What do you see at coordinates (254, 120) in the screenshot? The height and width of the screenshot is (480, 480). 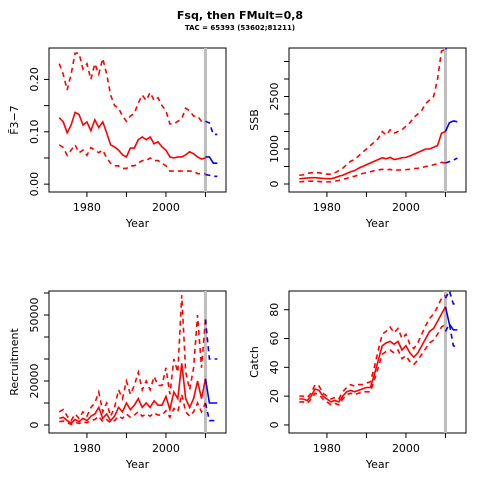 I see `y-axis-title: SSB` at bounding box center [254, 120].